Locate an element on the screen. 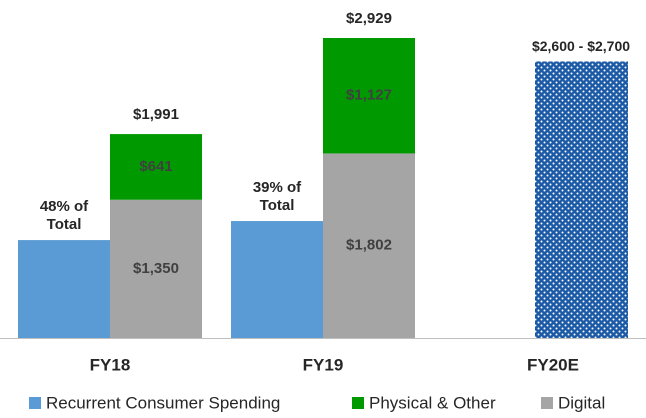  segment-label: $641 is located at coordinates (155, 166).